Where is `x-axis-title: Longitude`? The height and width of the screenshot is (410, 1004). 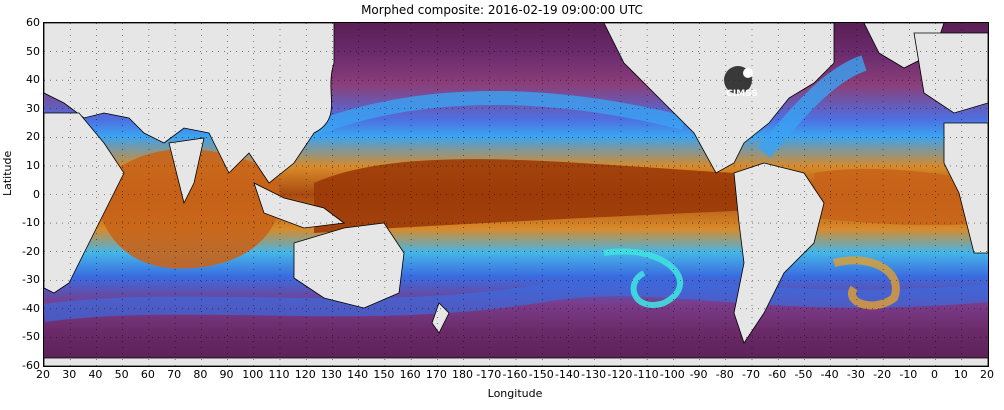
x-axis-title: Longitude is located at coordinates (515, 393).